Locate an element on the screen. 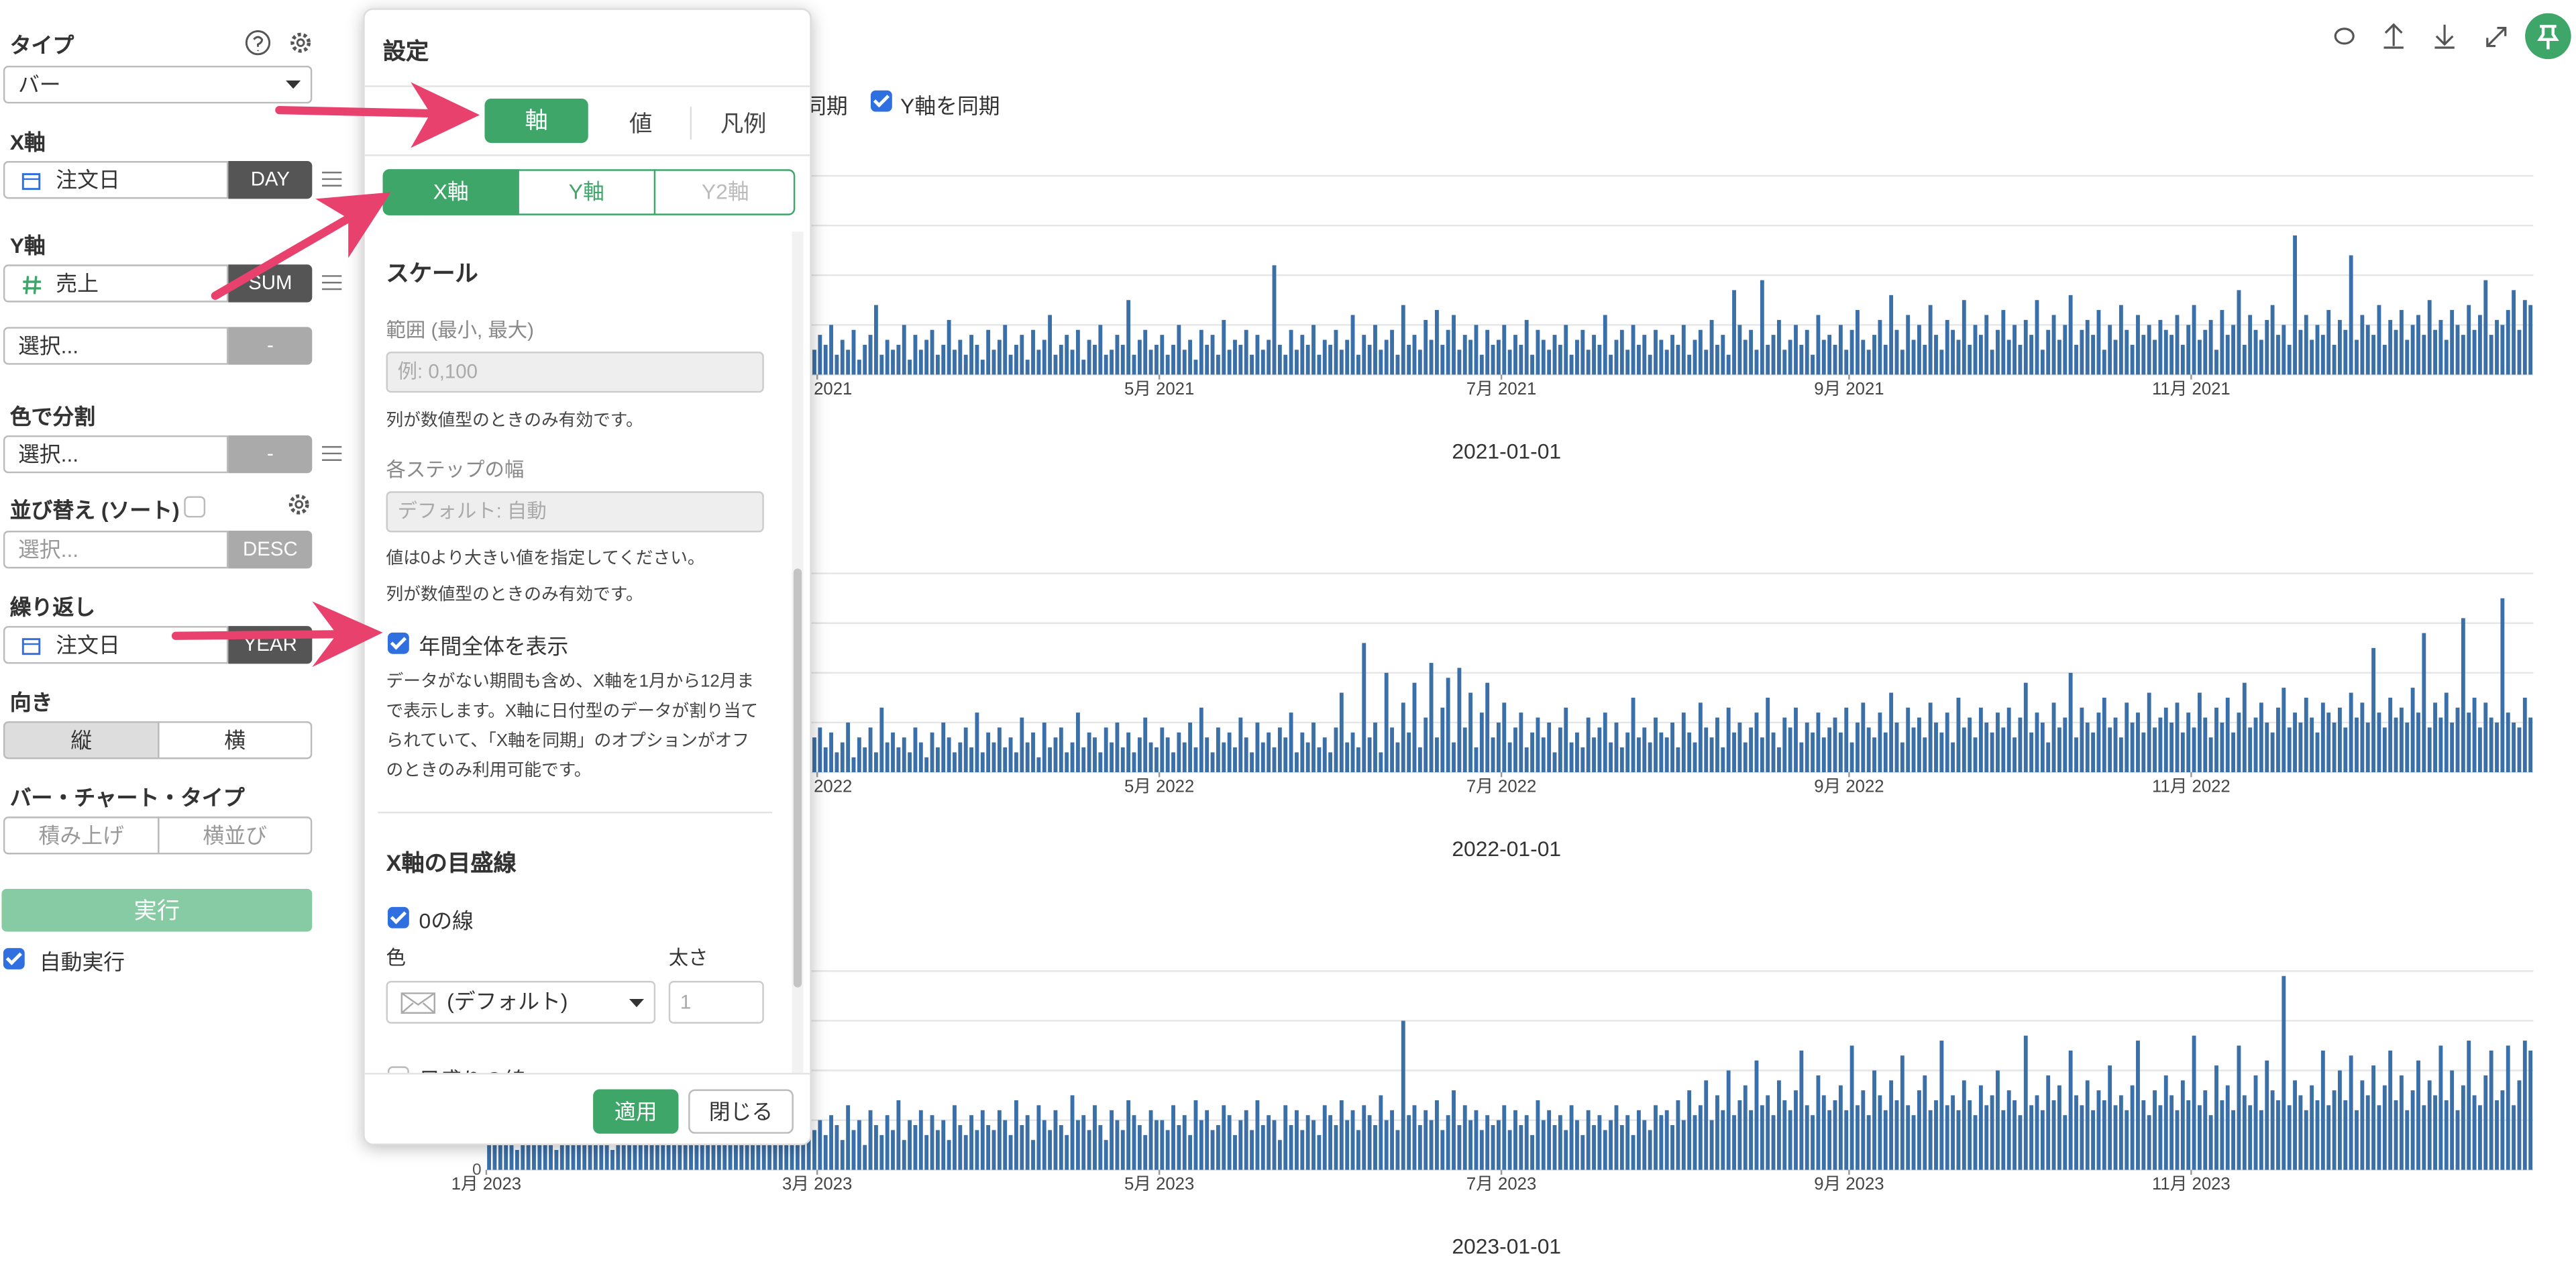 Image resolution: width=2576 pixels, height=1268 pixels. tab-values: 値 is located at coordinates (641, 123).